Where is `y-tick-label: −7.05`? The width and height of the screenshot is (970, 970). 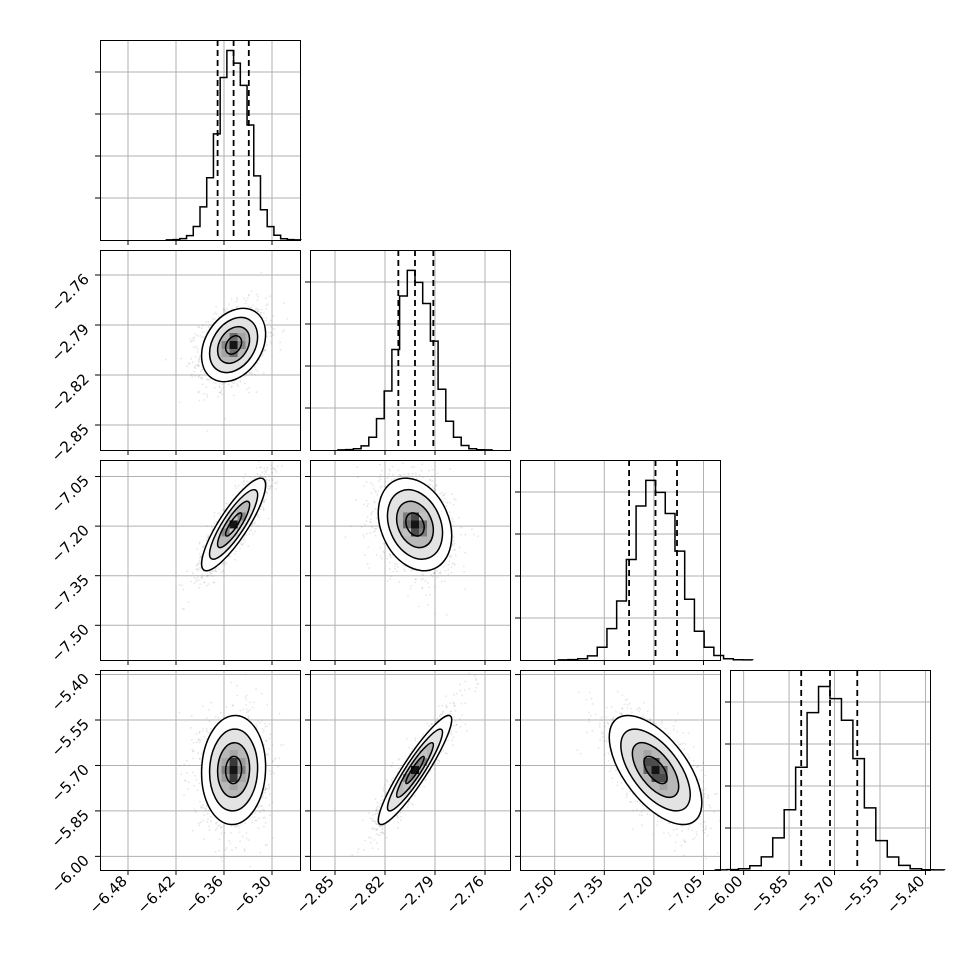 y-tick-label: −7.05 is located at coordinates (70, 494).